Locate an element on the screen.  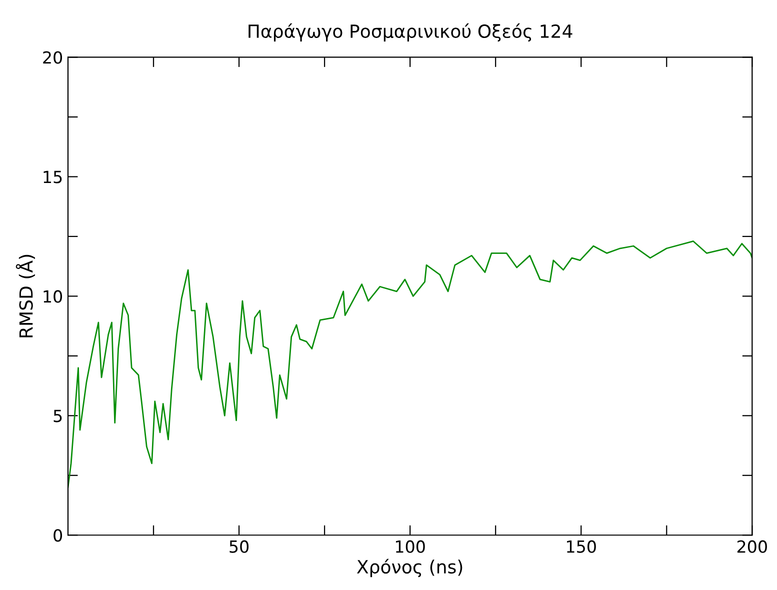
x-tick-label: 50 is located at coordinates (239, 546).